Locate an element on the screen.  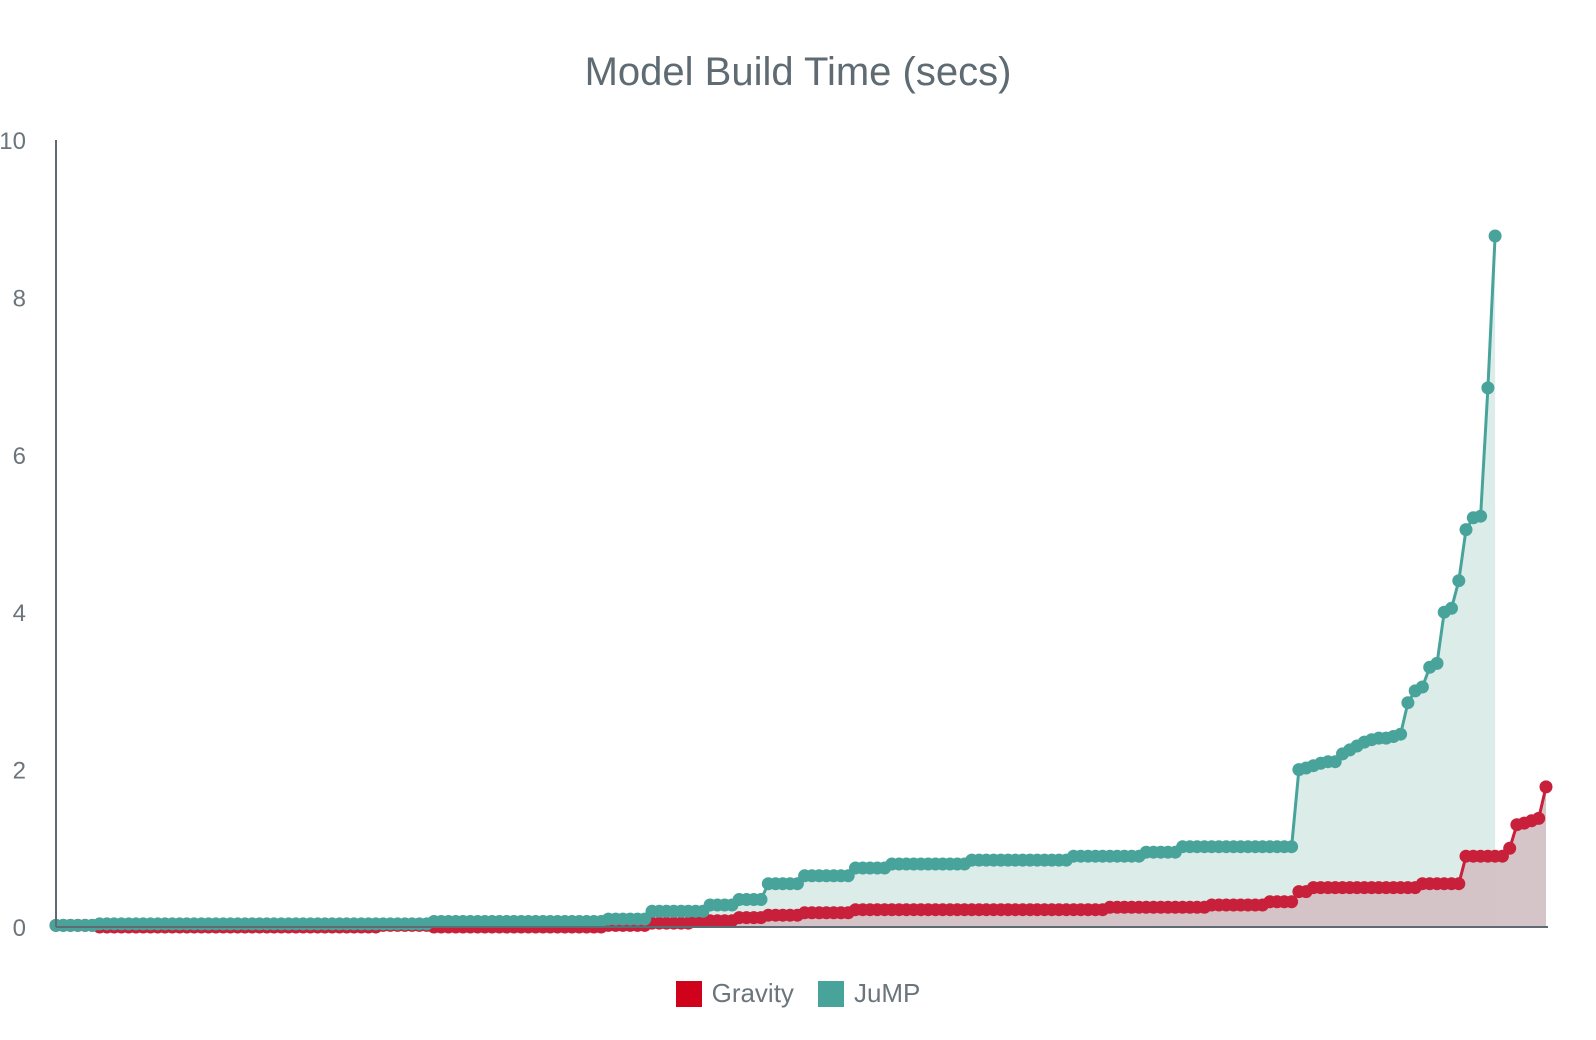
y-tick-label: 8 is located at coordinates (19, 298).